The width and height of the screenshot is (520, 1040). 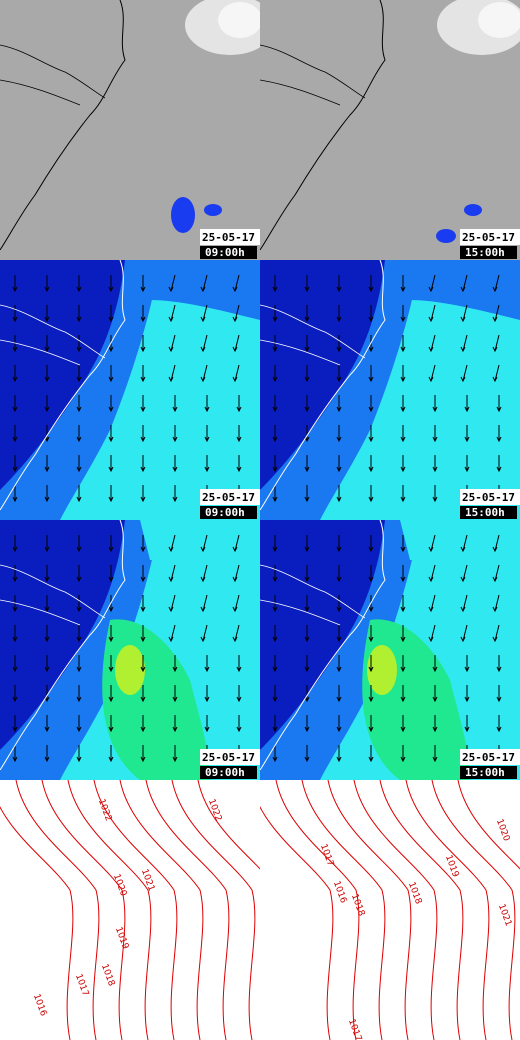 I want to click on yellow, so click(x=130, y=670).